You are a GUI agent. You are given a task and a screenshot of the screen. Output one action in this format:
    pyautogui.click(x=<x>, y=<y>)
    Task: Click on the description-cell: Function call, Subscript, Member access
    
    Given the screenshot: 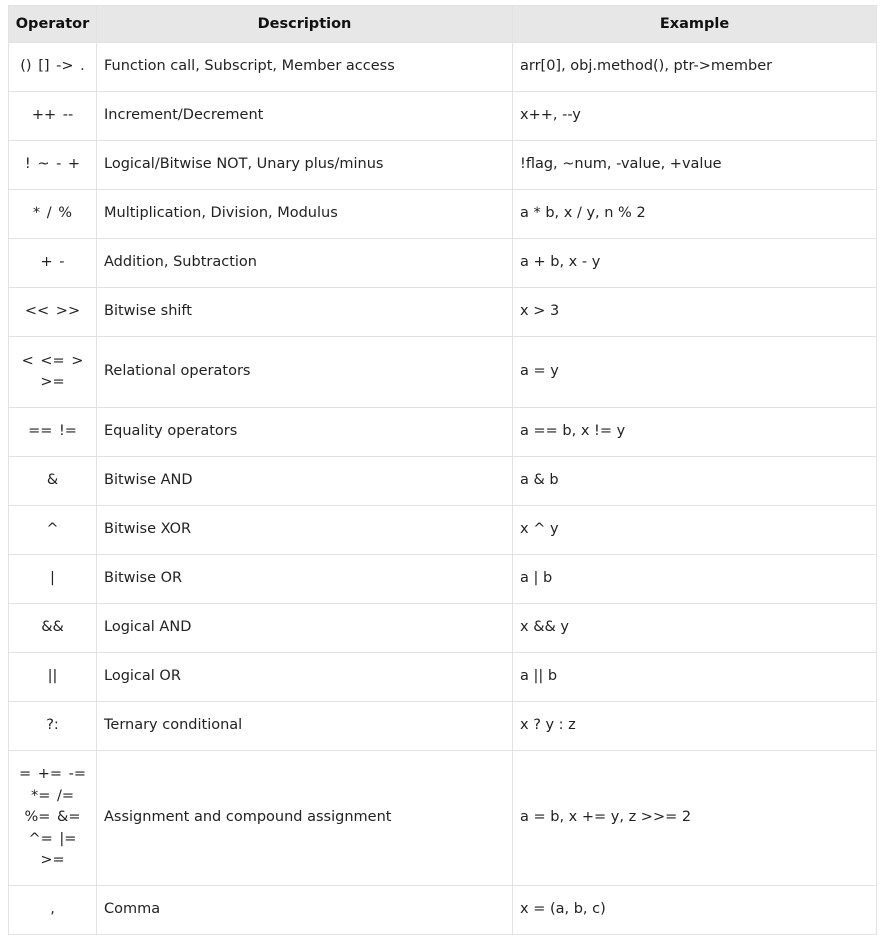 What is the action you would take?
    pyautogui.click(x=304, y=67)
    